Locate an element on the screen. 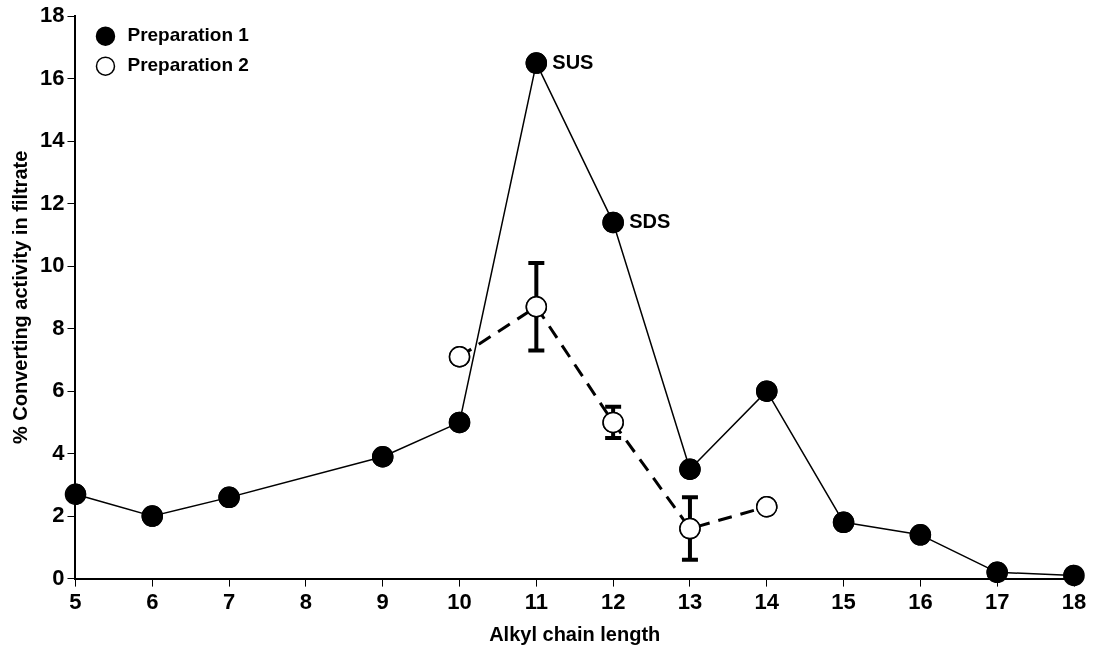 This screenshot has height=656, width=1094. x-tick-label: 8 is located at coordinates (306, 601).